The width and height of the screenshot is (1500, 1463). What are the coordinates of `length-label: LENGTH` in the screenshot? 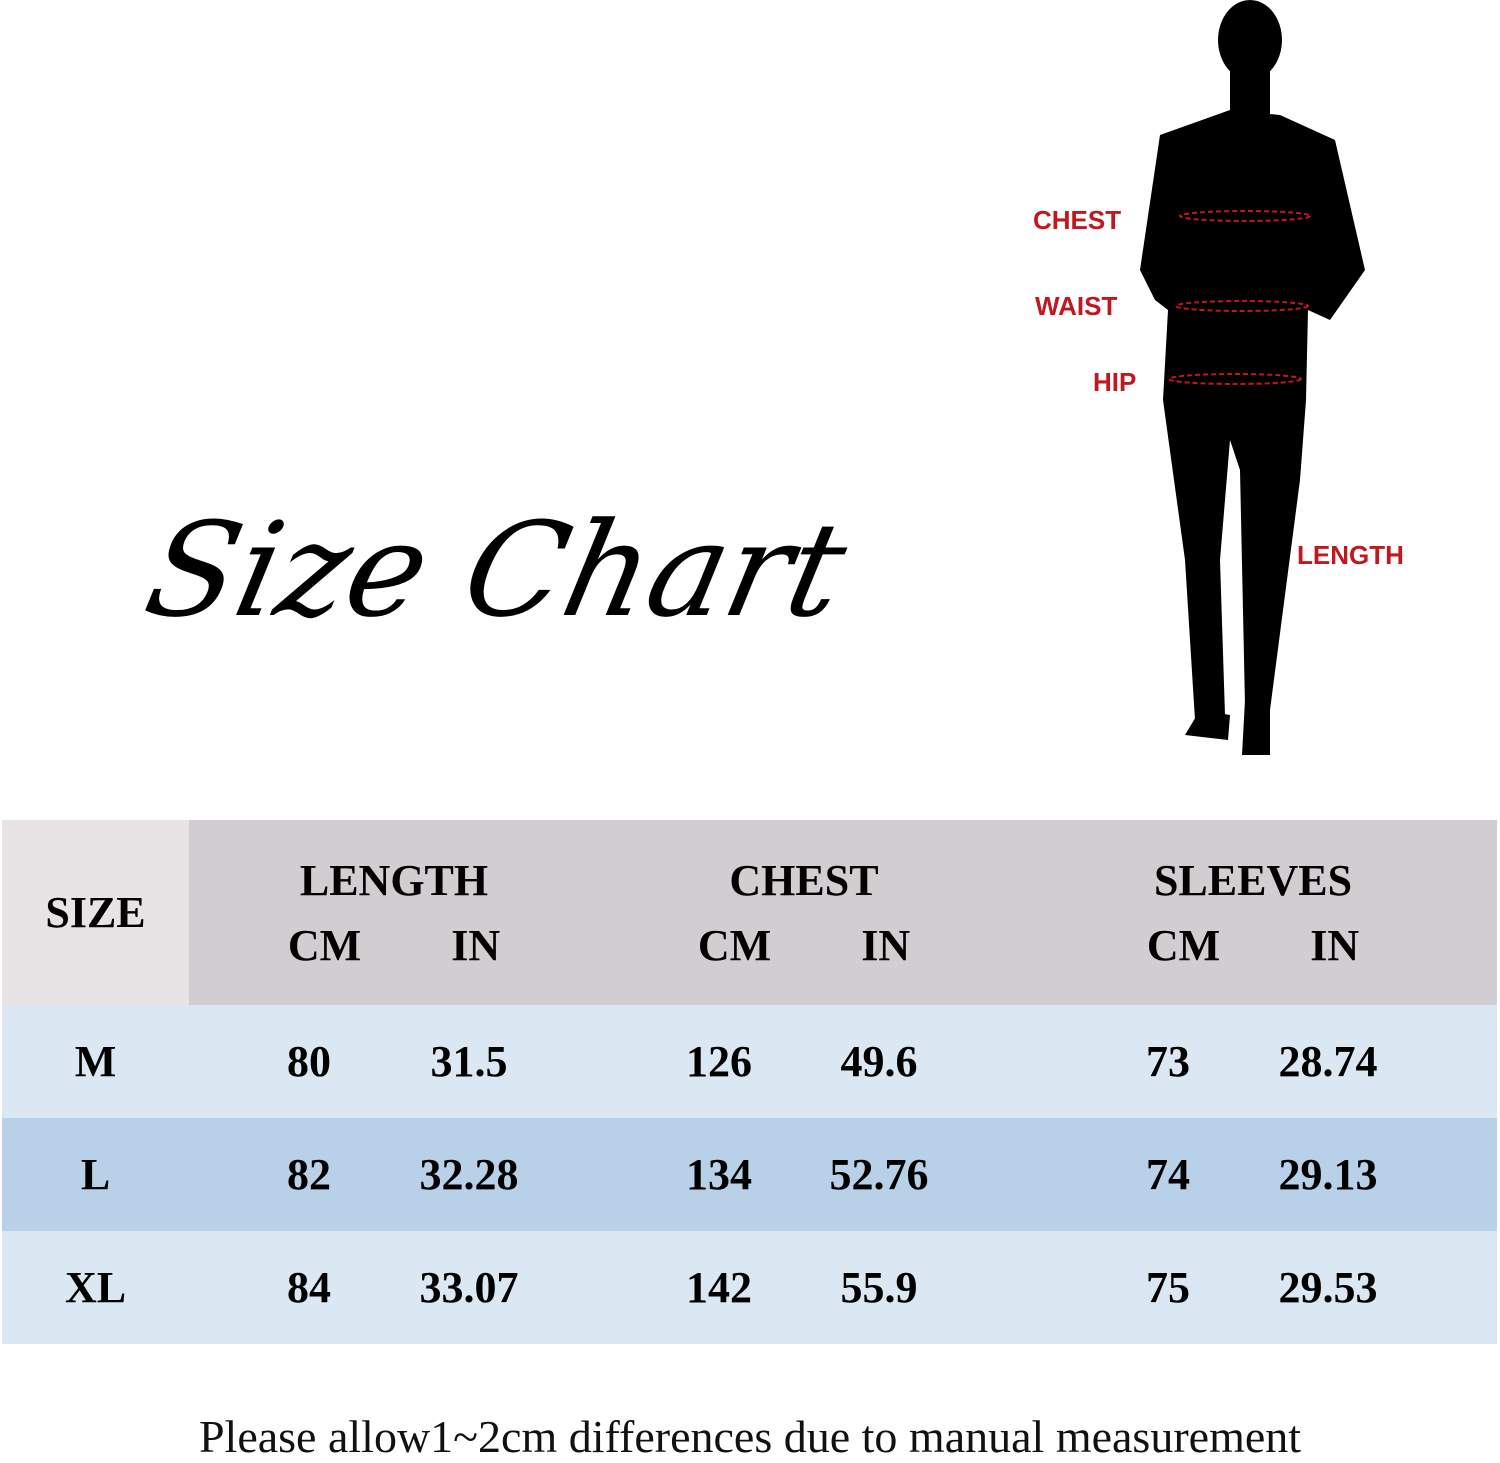 It's located at (1350, 555).